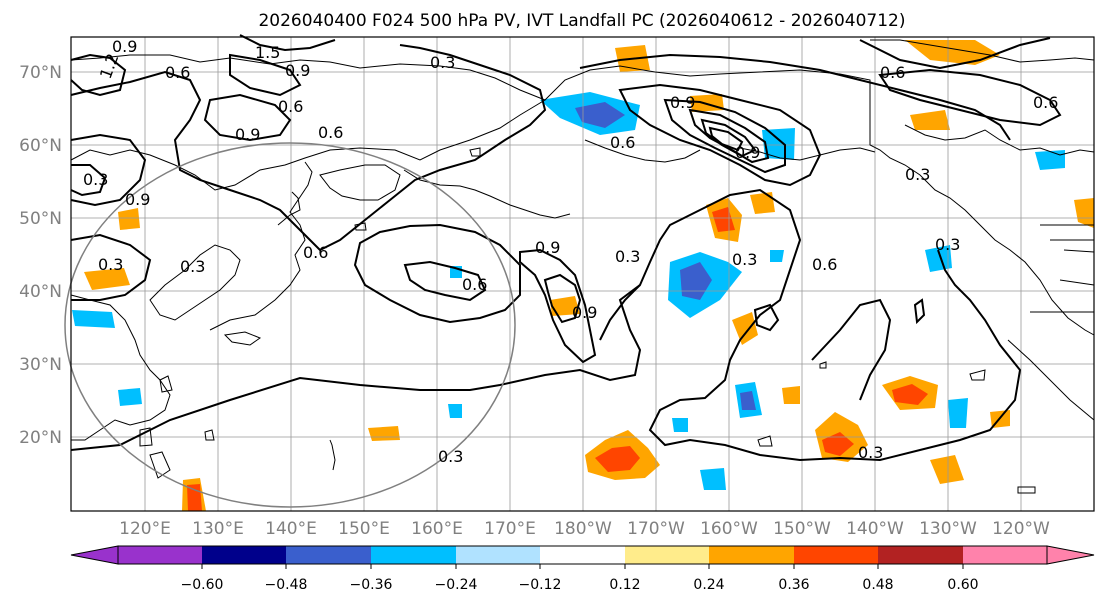 This screenshot has width=1105, height=604. What do you see at coordinates (364, 529) in the screenshot?
I see `lon-label: 150°E` at bounding box center [364, 529].